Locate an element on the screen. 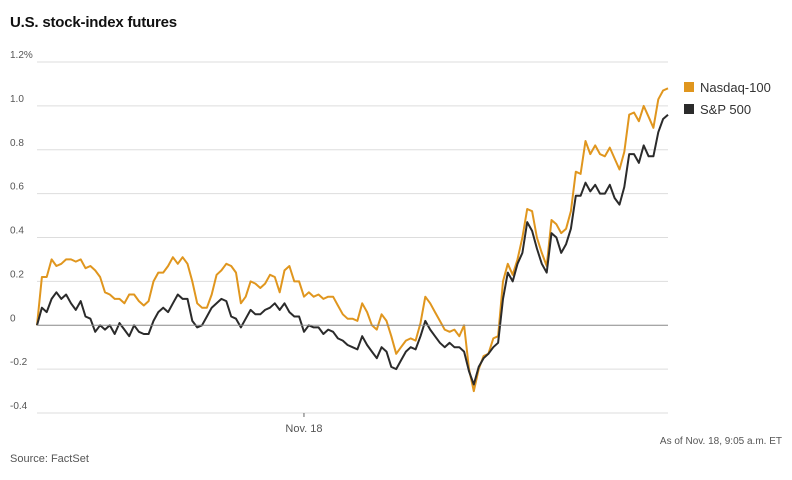  y-tick-label: 0 is located at coordinates (13, 318).